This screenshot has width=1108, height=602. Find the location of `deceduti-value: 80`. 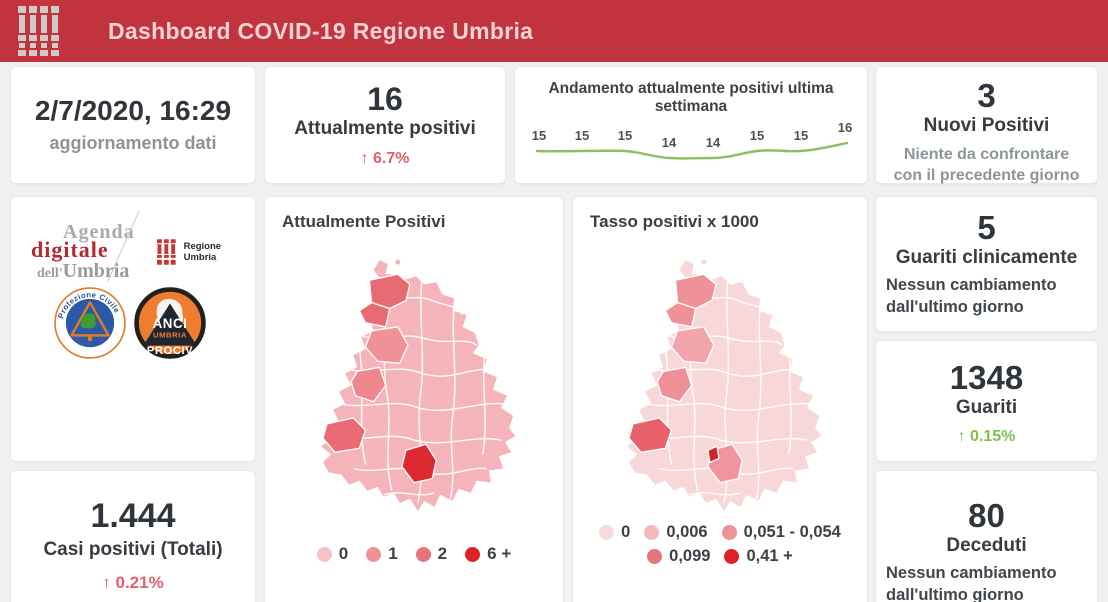

deceduti-value: 80 is located at coordinates (986, 515).